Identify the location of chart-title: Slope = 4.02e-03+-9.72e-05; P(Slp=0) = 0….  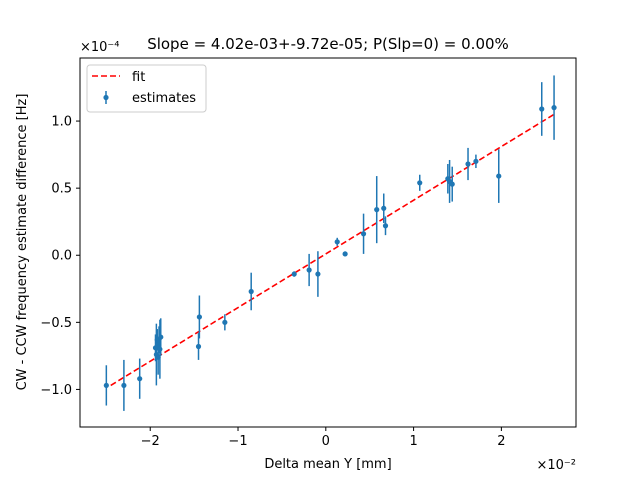
(328, 44).